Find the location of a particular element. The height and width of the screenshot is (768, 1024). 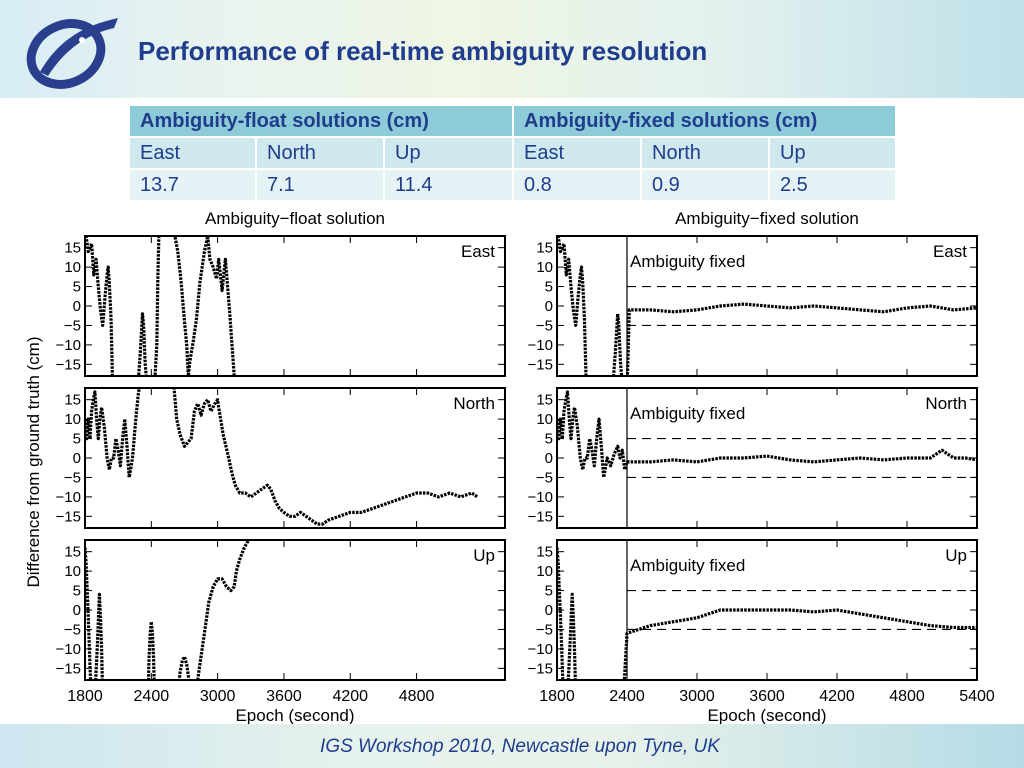

x-tick-label: 5400 is located at coordinates (977, 696).